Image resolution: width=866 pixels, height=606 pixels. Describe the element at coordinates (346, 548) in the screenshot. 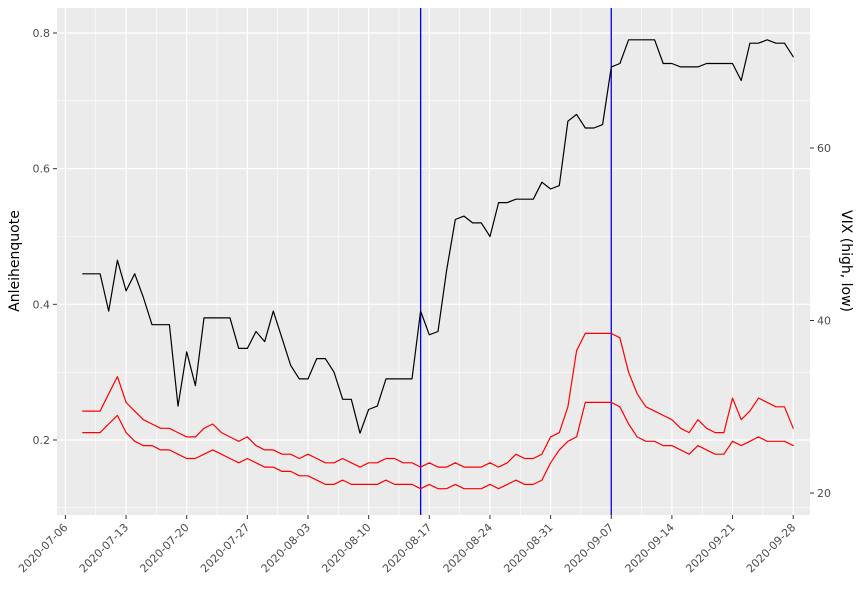

I see `x-tick-label: 2020-08-10` at that location.